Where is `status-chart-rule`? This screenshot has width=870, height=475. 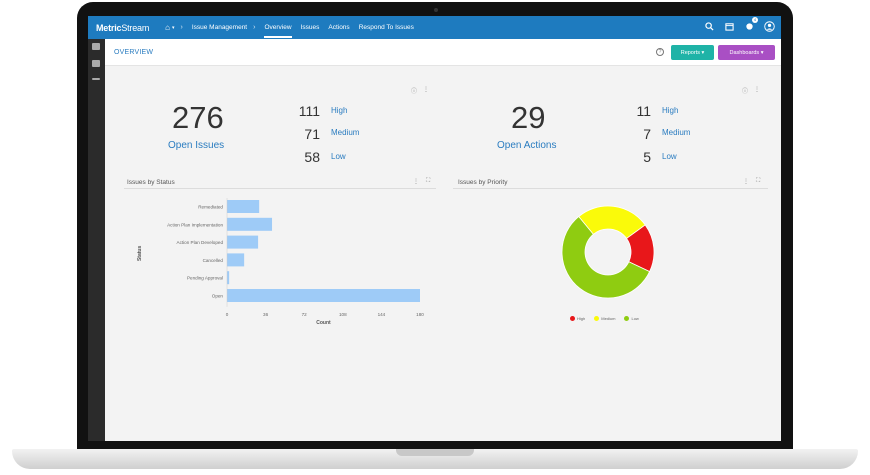
status-chart-rule is located at coordinates (280, 188).